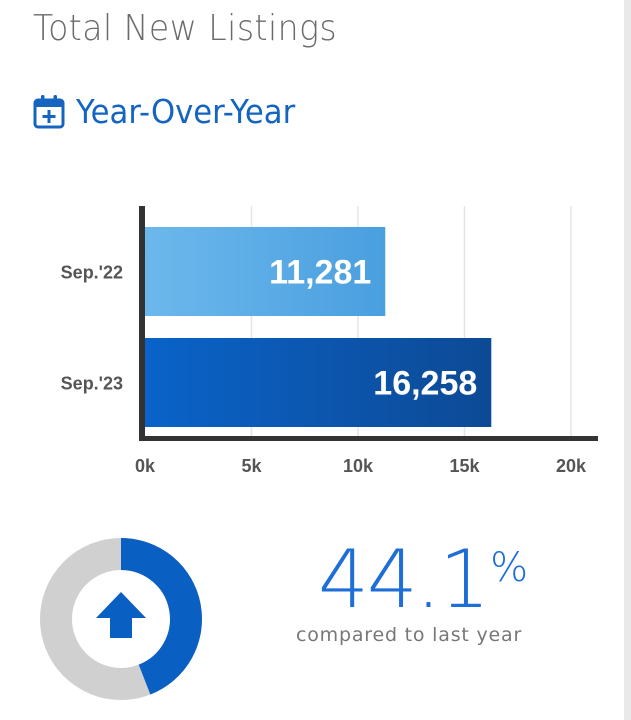 The image size is (631, 720). I want to click on y-axis-line, so click(142, 323).